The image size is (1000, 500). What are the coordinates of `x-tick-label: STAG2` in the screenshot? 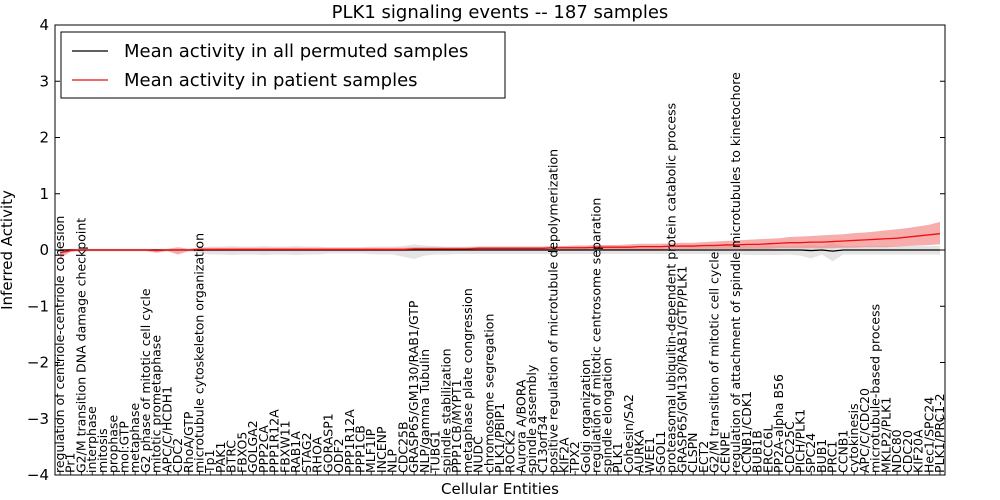 It's located at (306, 452).